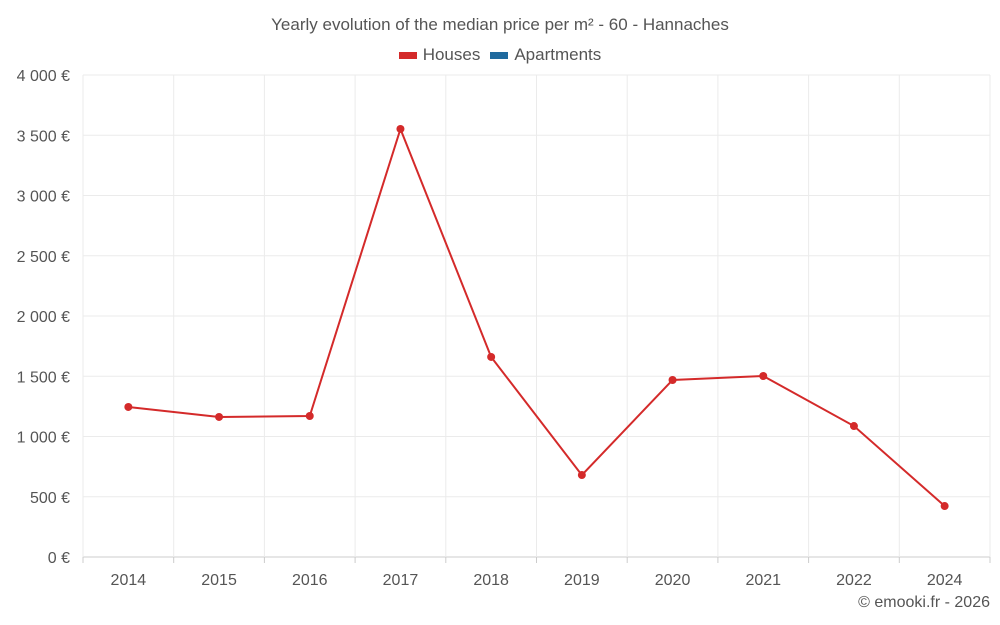 This screenshot has height=625, width=1000. Describe the element at coordinates (582, 580) in the screenshot. I see `x-tick-label: 2019` at that location.